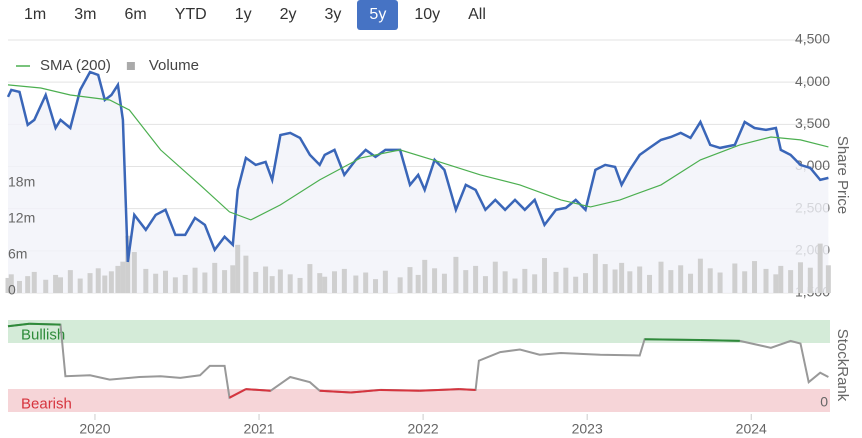  Describe the element at coordinates (824, 402) in the screenshot. I see `rank-tick-label: 0` at that location.